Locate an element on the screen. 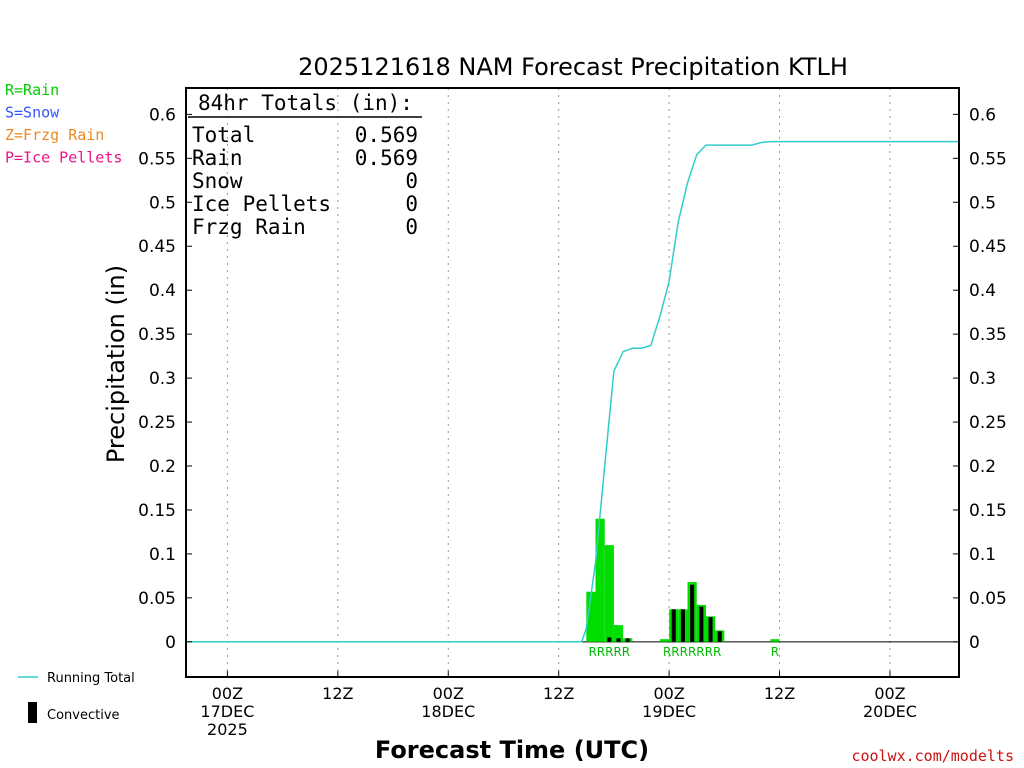  x-tick-label: 20DEC is located at coordinates (890, 711).